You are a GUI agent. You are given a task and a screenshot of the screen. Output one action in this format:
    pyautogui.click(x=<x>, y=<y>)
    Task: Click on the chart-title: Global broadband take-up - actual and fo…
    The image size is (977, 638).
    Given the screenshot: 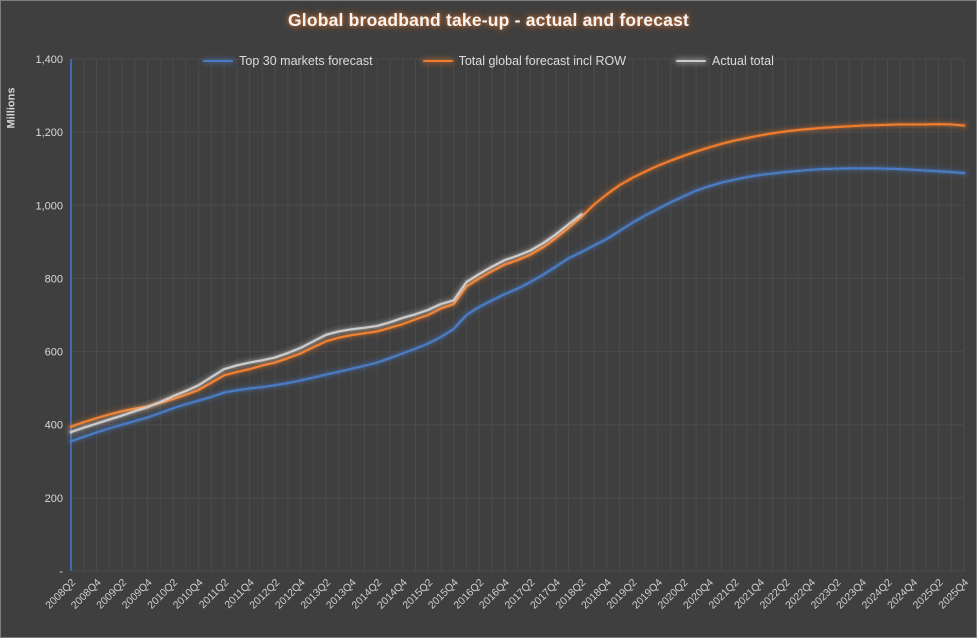 What is the action you would take?
    pyautogui.click(x=488, y=20)
    